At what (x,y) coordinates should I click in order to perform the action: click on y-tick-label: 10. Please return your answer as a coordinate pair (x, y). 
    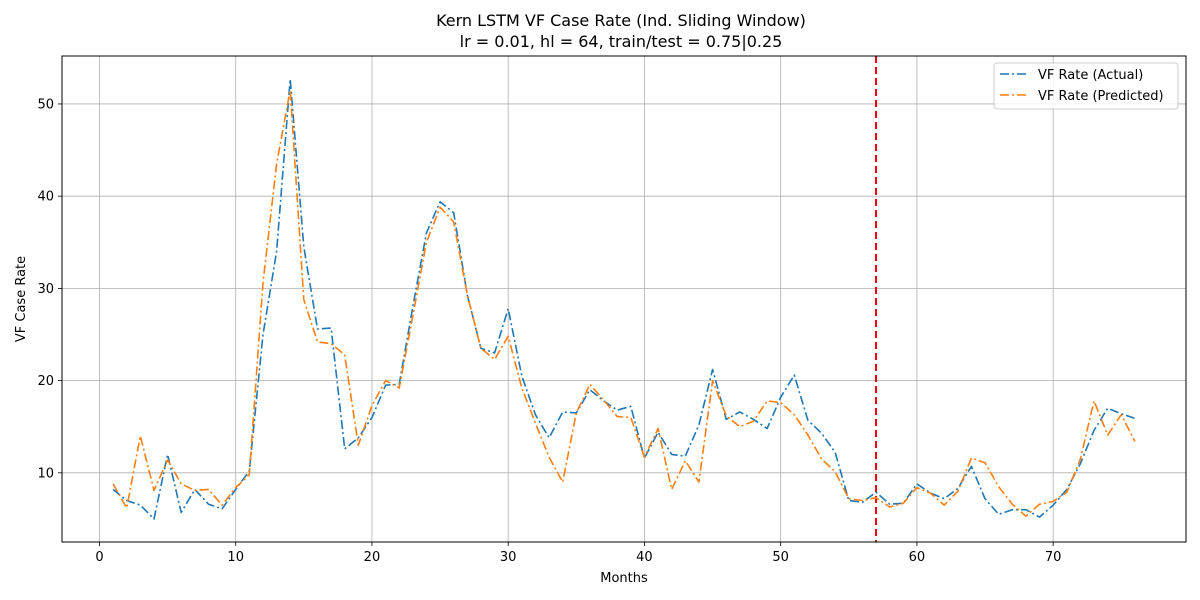
    Looking at the image, I should click on (45, 473).